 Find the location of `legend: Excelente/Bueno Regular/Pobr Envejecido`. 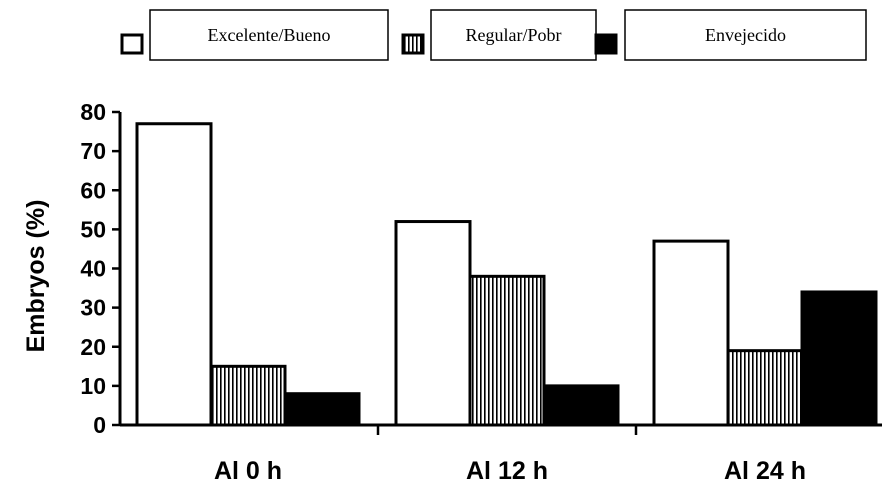

legend: Excelente/Bueno Regular/Pobr Envejecido is located at coordinates (493, 35).